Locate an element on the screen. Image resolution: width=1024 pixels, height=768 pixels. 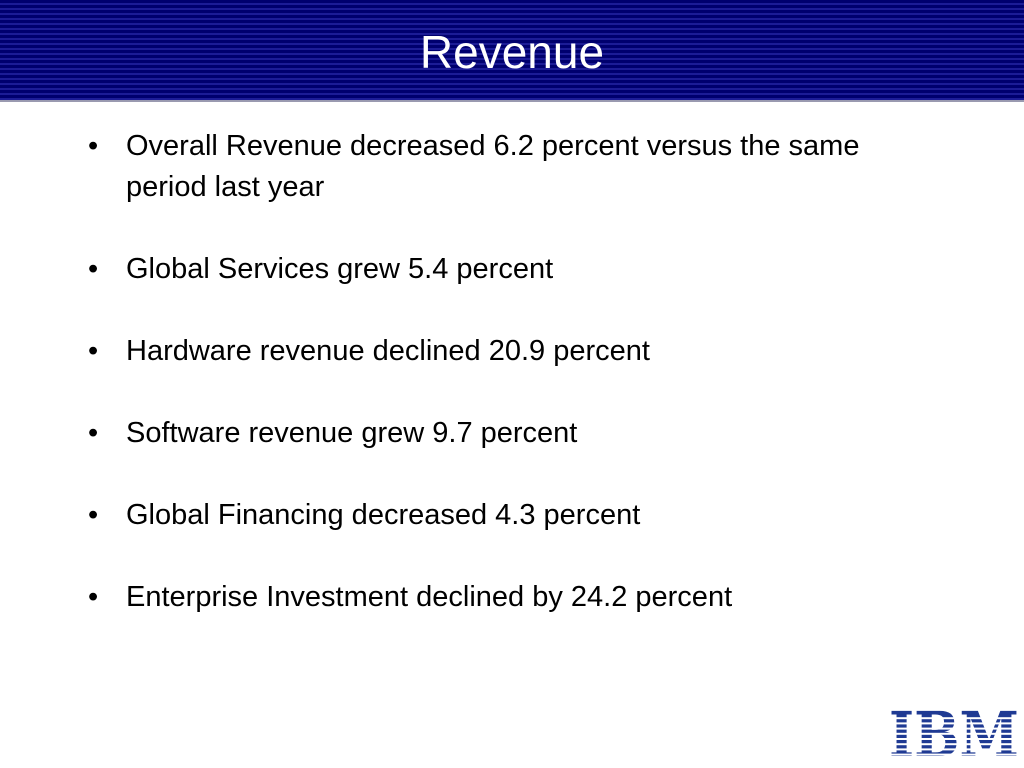
title-band: Revenue is located at coordinates (512, 51).